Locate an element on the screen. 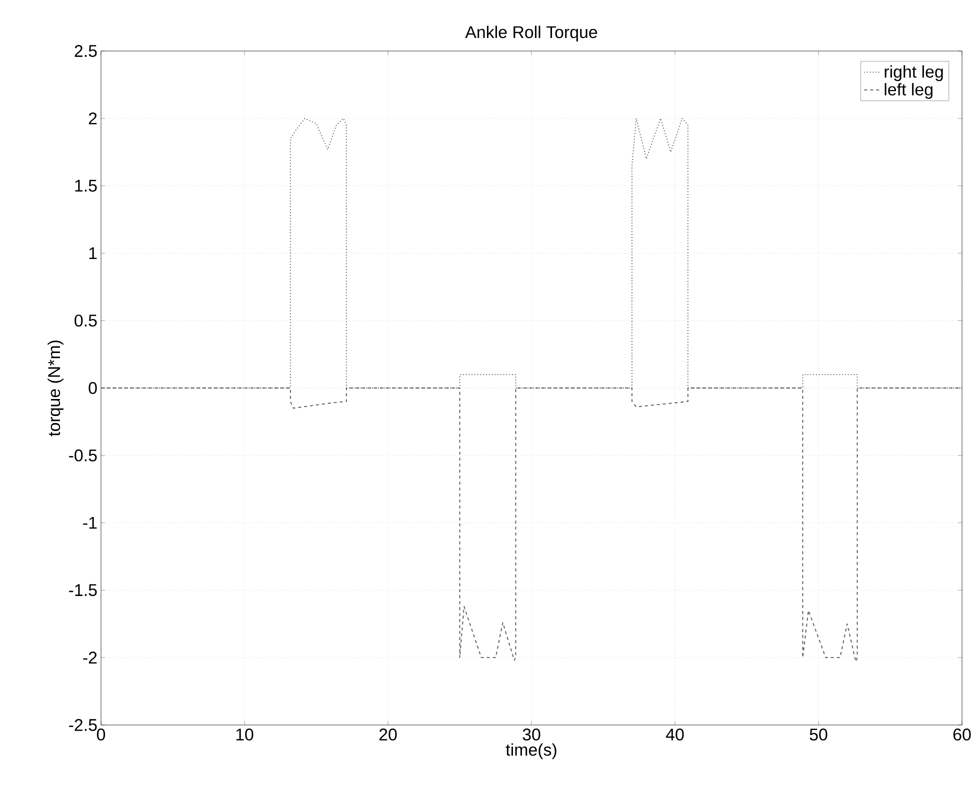  y-tick-label: 2.5 is located at coordinates (85, 51).